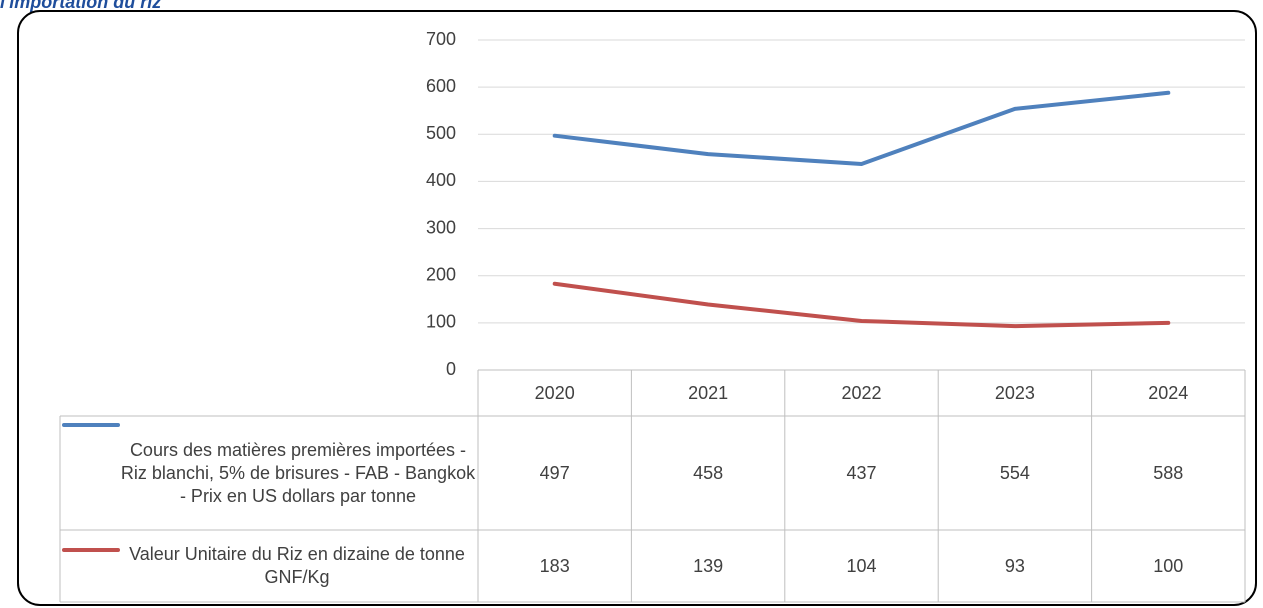 The height and width of the screenshot is (608, 1263). What do you see at coordinates (708, 566) in the screenshot?
I see `table-value: 139` at bounding box center [708, 566].